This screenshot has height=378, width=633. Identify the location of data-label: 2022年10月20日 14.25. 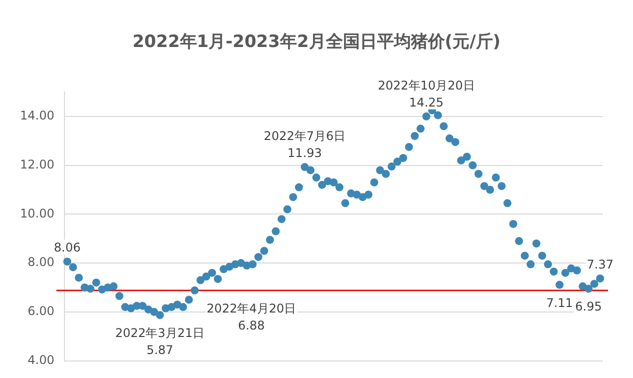
(426, 94).